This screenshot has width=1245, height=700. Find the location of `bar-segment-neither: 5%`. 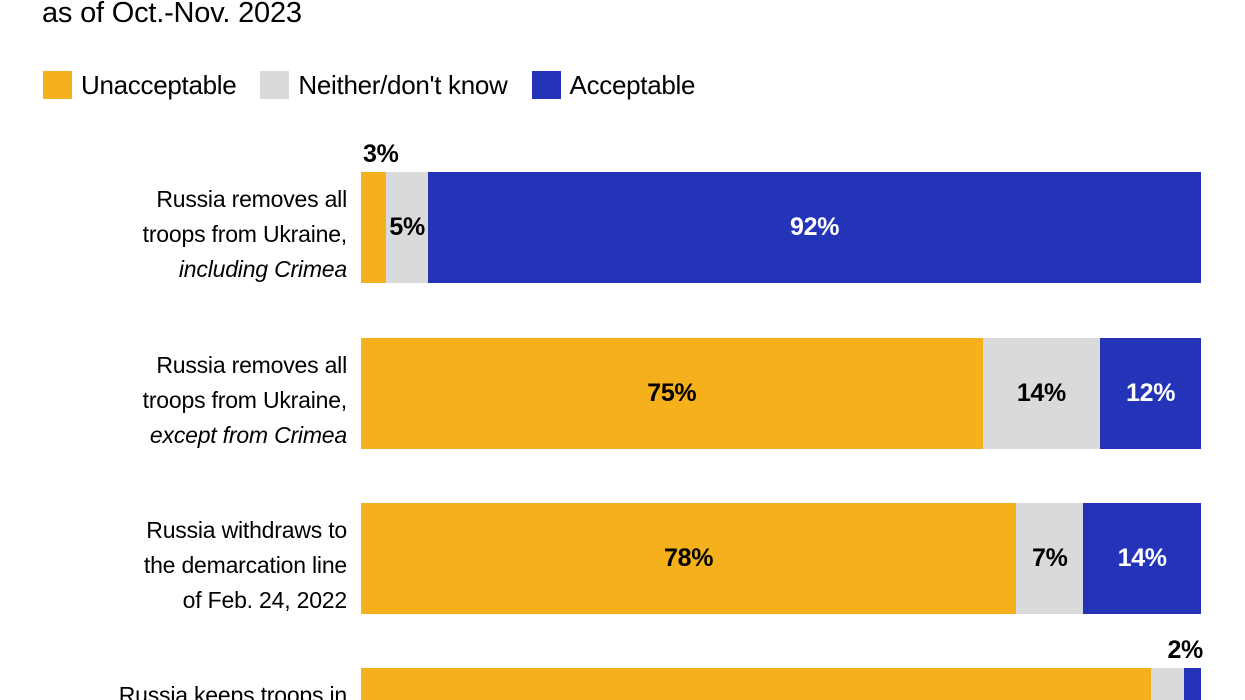

bar-segment-neither: 5% is located at coordinates (407, 227).